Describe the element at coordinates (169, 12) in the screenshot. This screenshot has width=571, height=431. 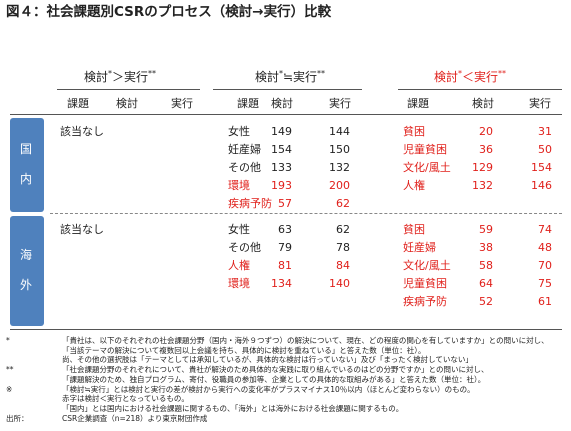
I see `title: 図４：社会課題別CSRのプロセス（検討→実行）比較` at that location.